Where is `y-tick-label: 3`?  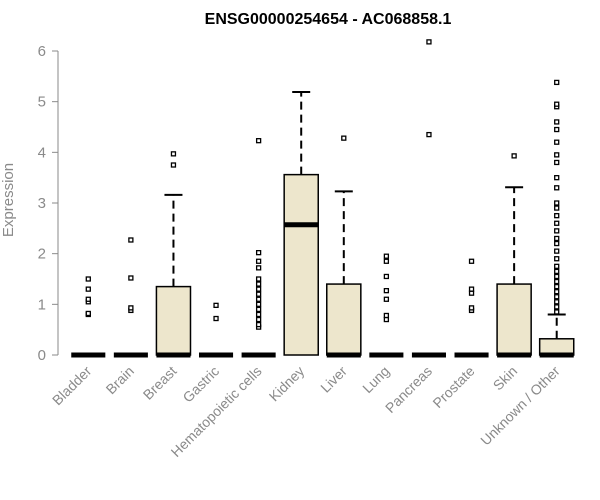
y-tick-label: 3 is located at coordinates (42, 203).